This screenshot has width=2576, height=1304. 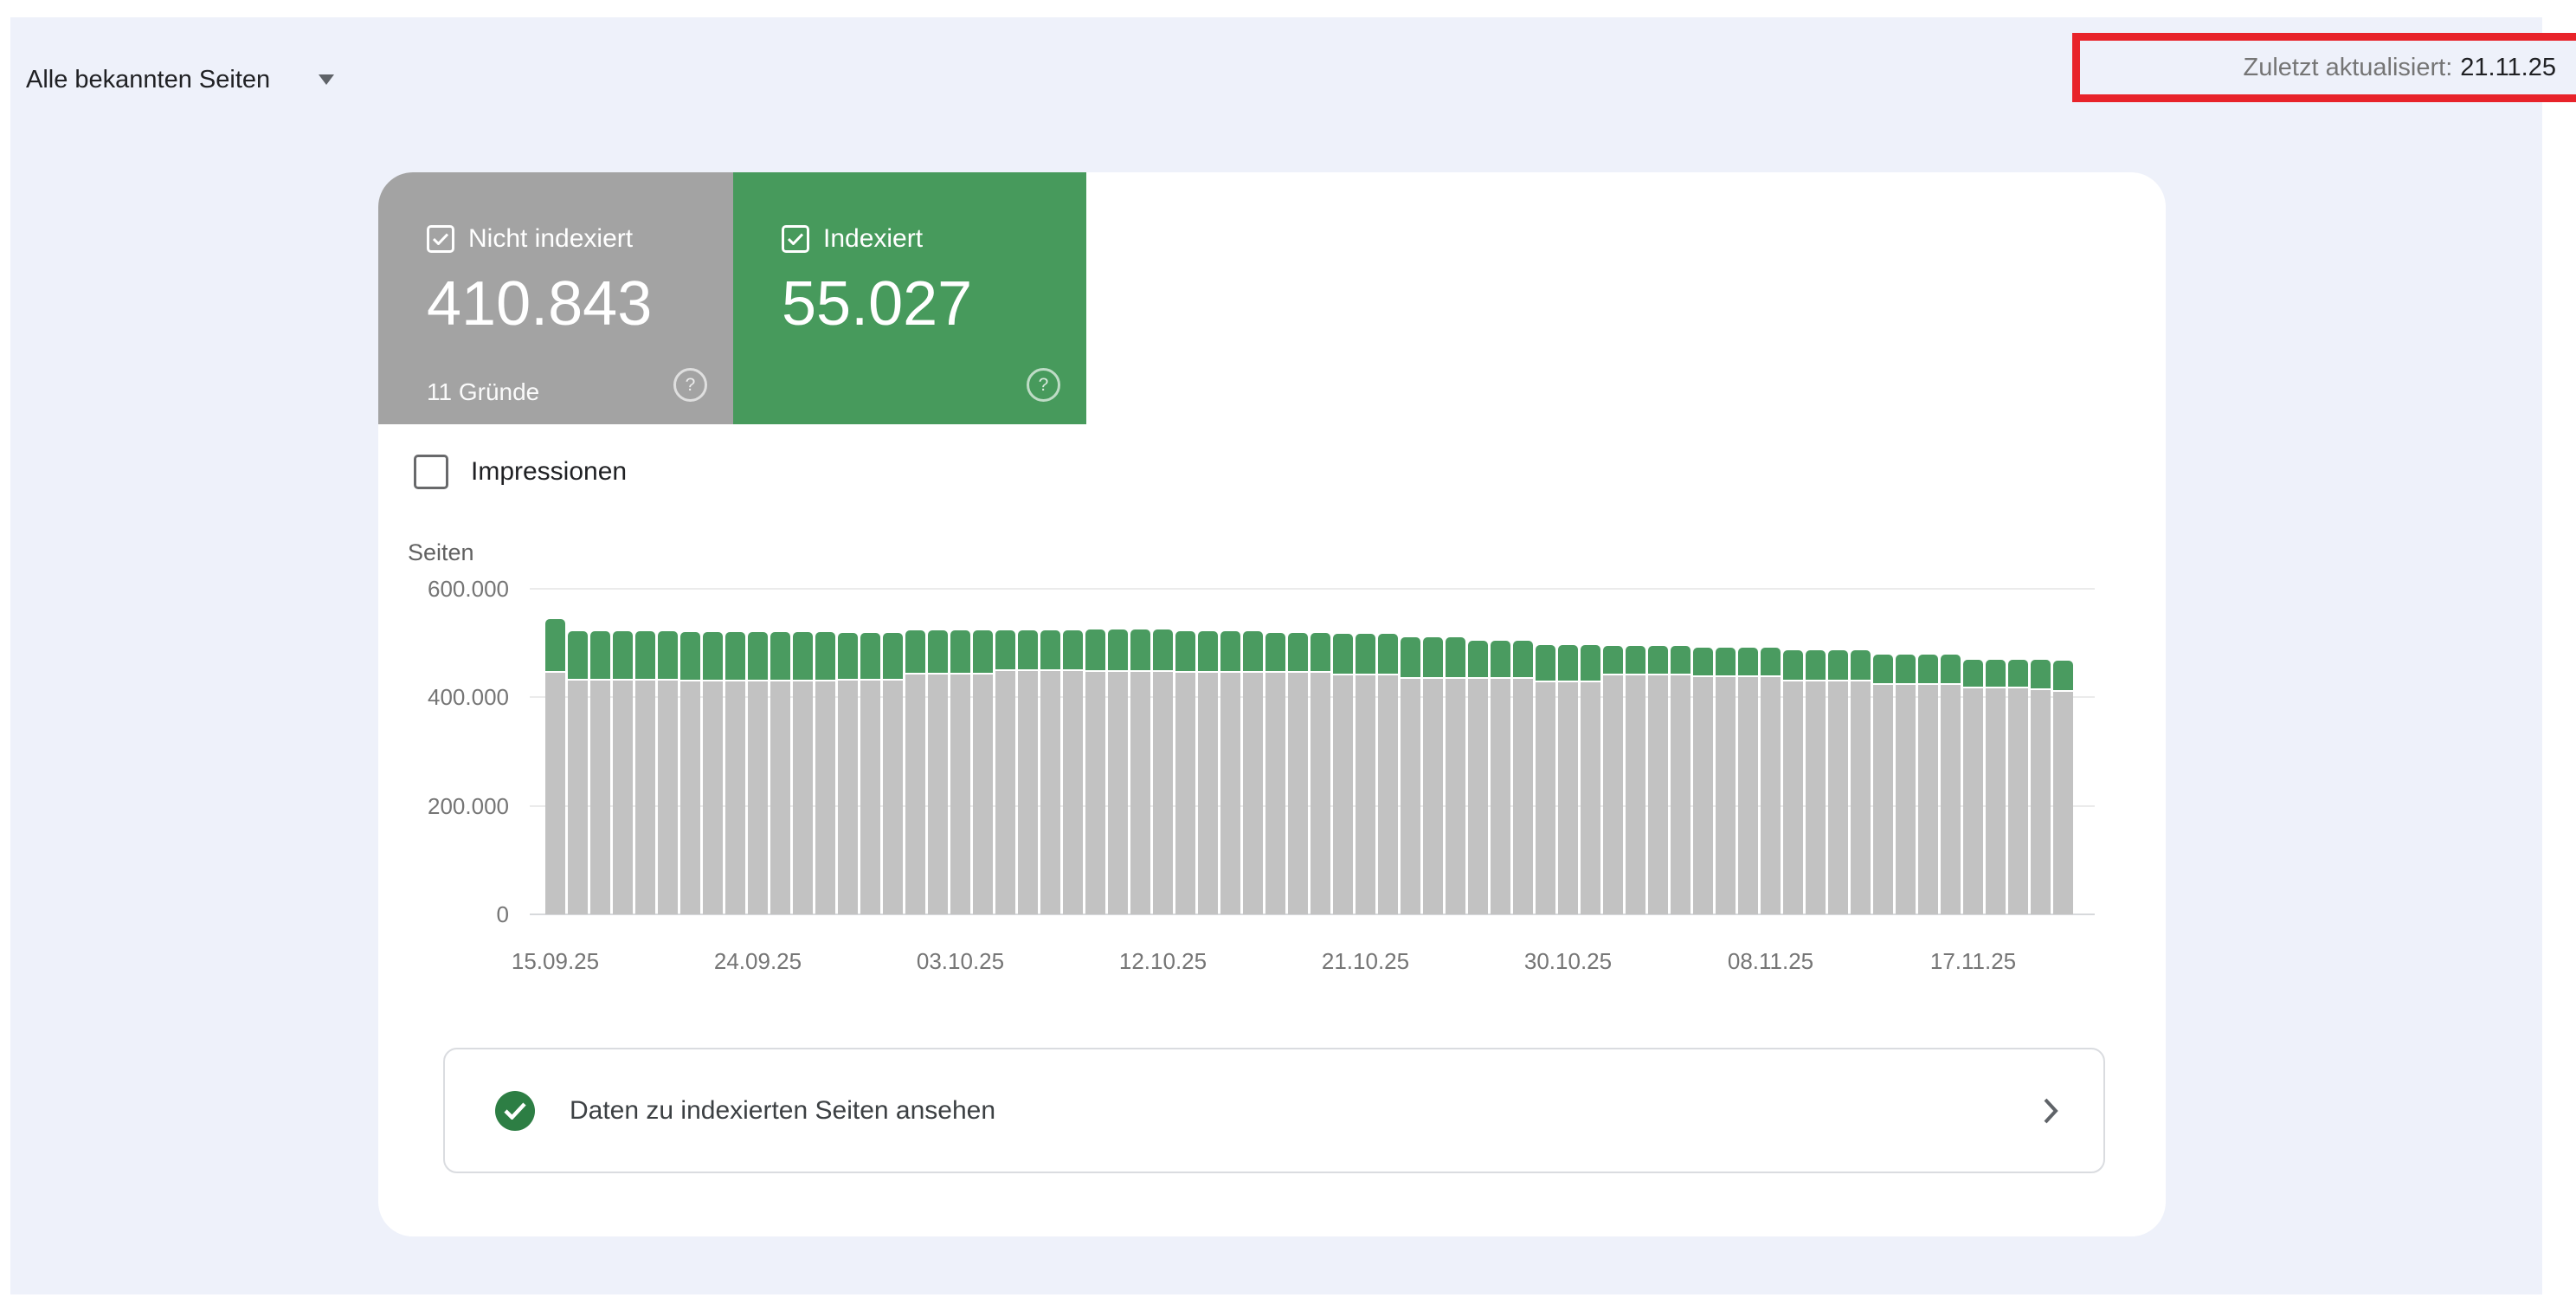 I want to click on tab-indexed: Indexiert 55.027 ?, so click(x=909, y=298).